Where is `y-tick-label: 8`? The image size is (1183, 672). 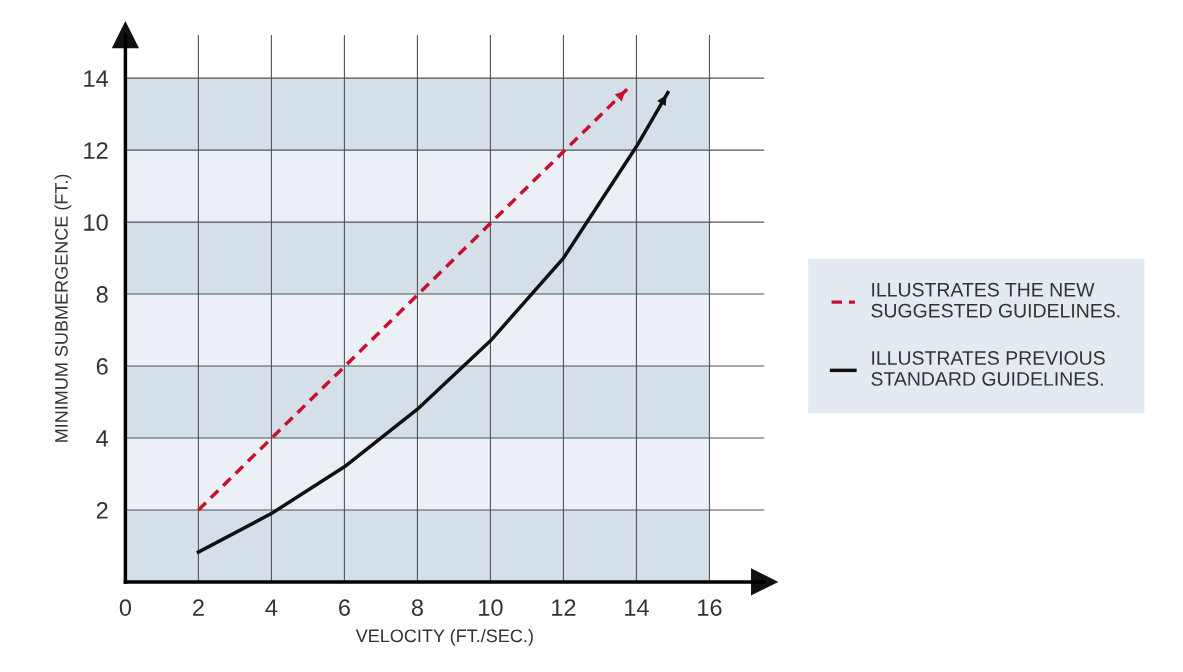
y-tick-label: 8 is located at coordinates (102, 294).